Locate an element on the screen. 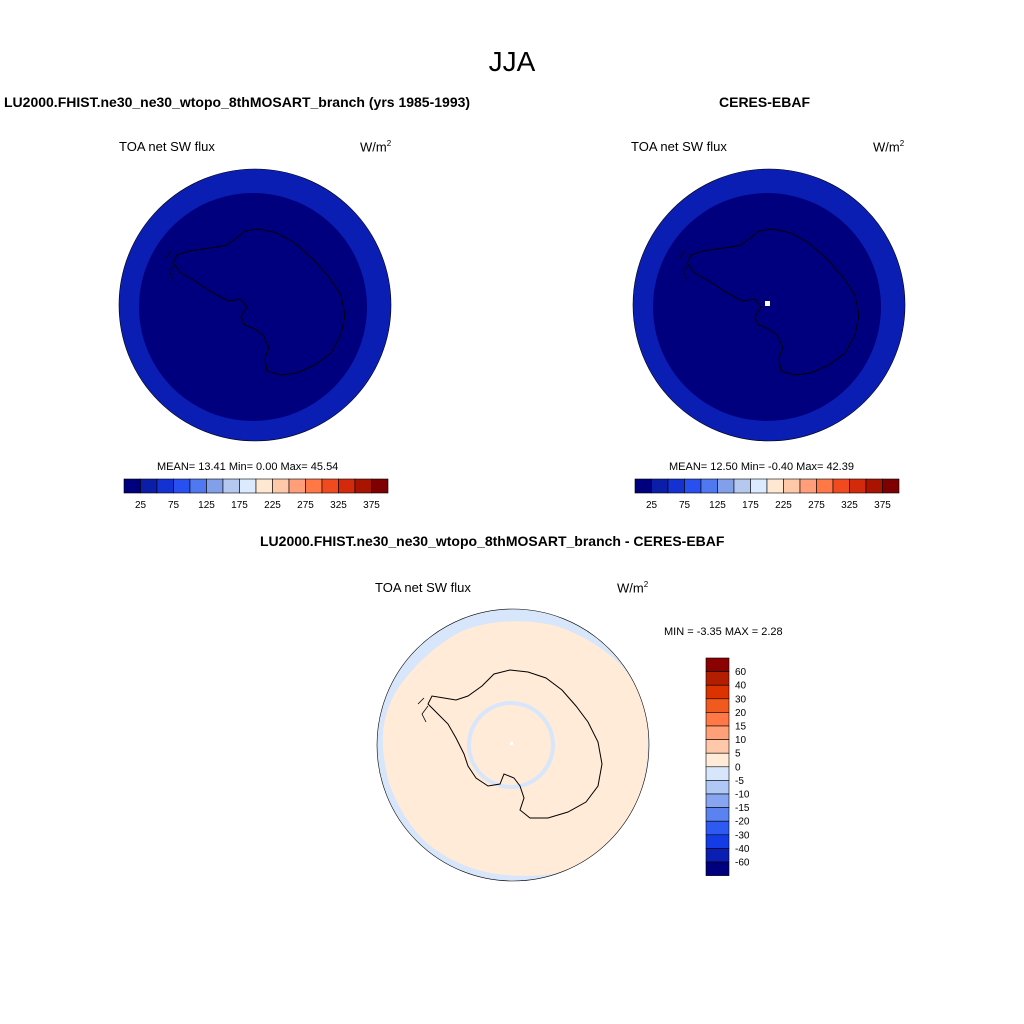 The width and height of the screenshot is (1024, 1024). panel2-stats: MEAN= 12.50 Min= -0.40 Max= 42.39 is located at coordinates (761, 467).